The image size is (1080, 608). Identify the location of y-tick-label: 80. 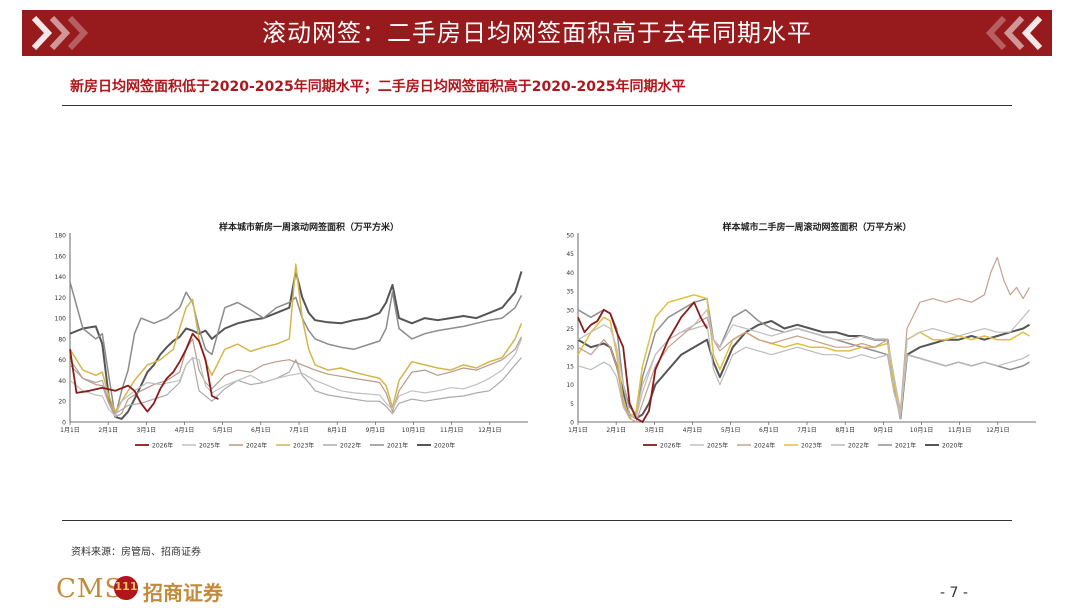
(62, 339).